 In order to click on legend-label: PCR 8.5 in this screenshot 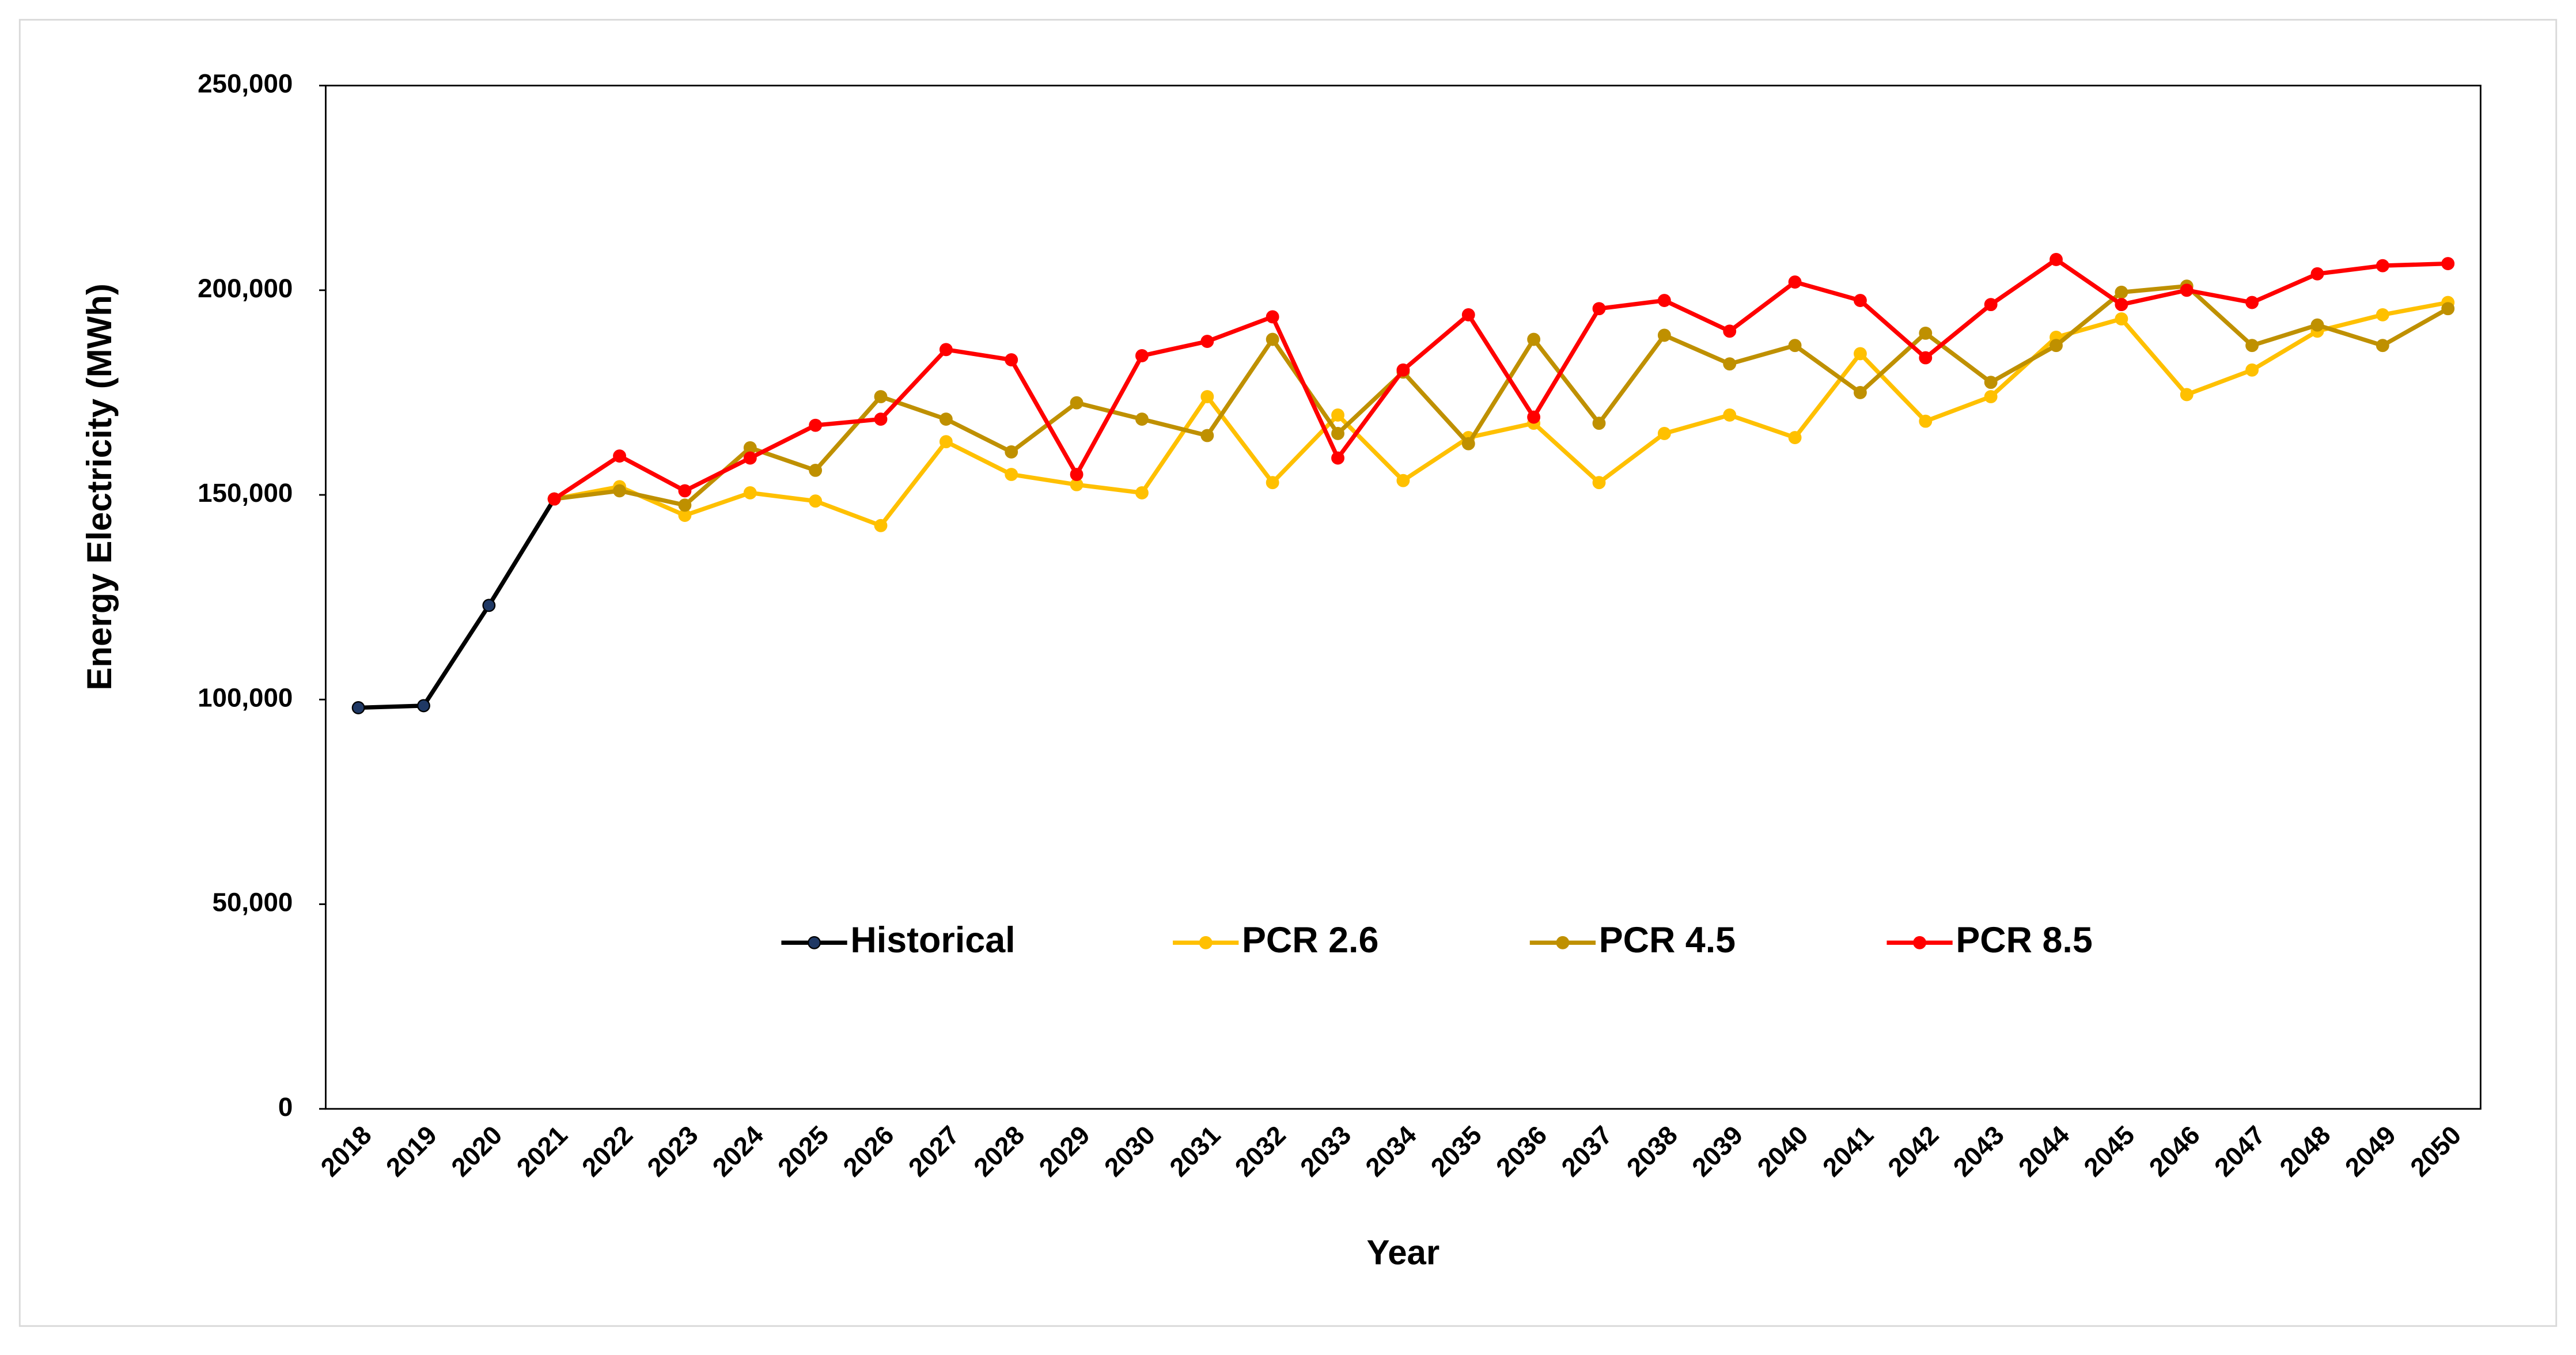, I will do `click(2024, 940)`.